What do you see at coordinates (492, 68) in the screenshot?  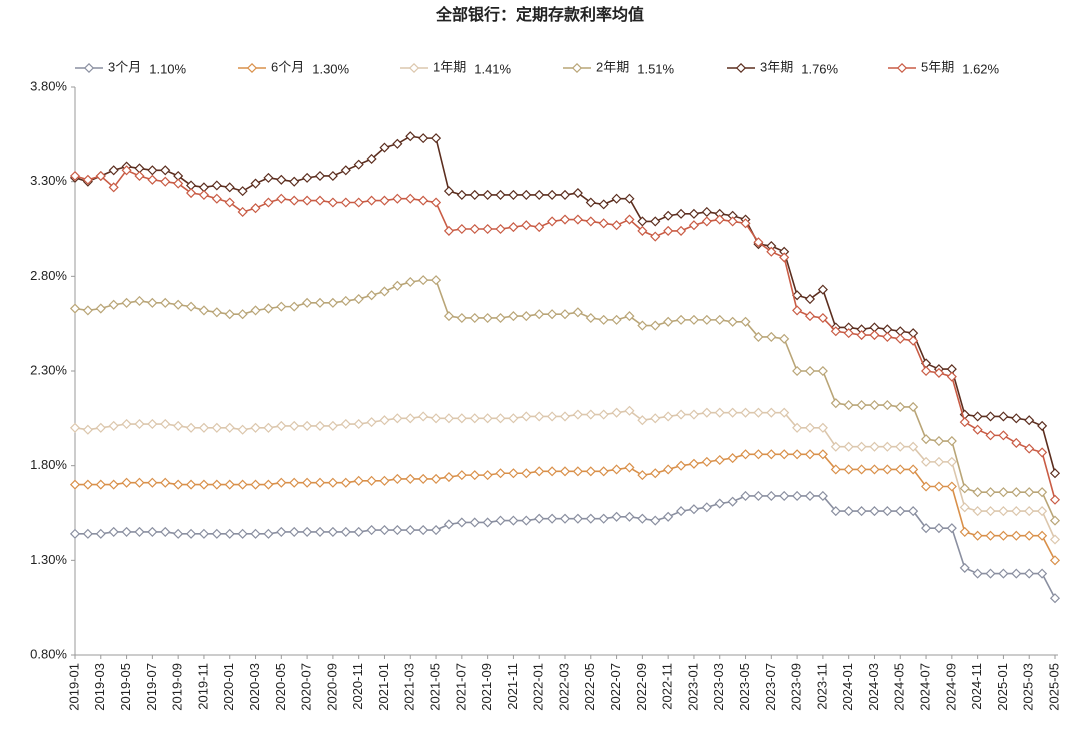 I see `legend-value: 1.41%` at bounding box center [492, 68].